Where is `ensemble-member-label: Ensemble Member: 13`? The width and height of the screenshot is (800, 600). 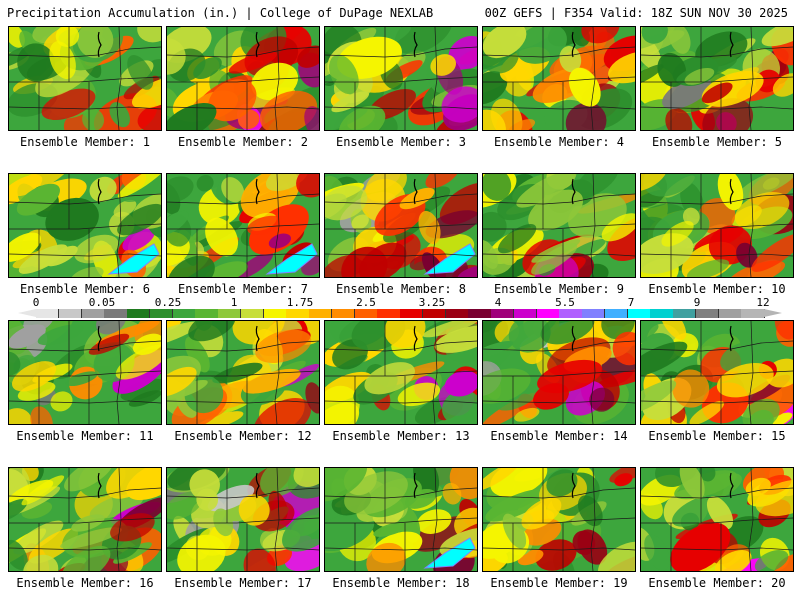 ensemble-member-label: Ensemble Member: 13 is located at coordinates (401, 436).